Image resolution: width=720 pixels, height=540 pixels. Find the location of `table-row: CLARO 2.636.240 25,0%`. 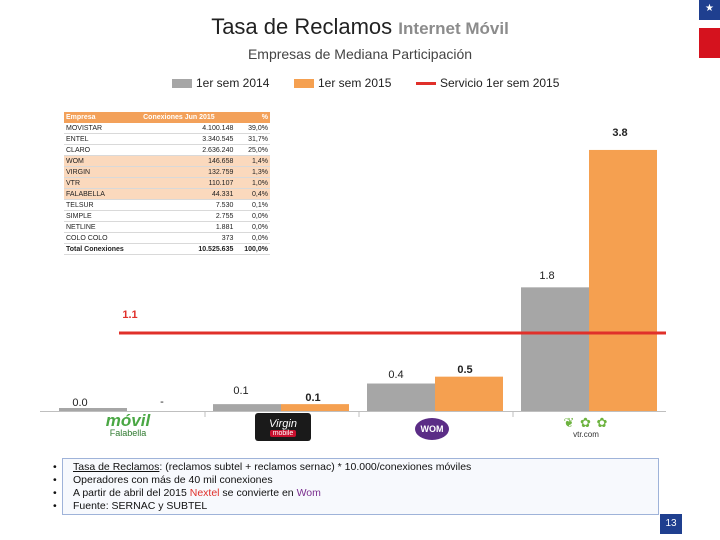

table-row: CLARO 2.636.240 25,0% is located at coordinates (167, 150).